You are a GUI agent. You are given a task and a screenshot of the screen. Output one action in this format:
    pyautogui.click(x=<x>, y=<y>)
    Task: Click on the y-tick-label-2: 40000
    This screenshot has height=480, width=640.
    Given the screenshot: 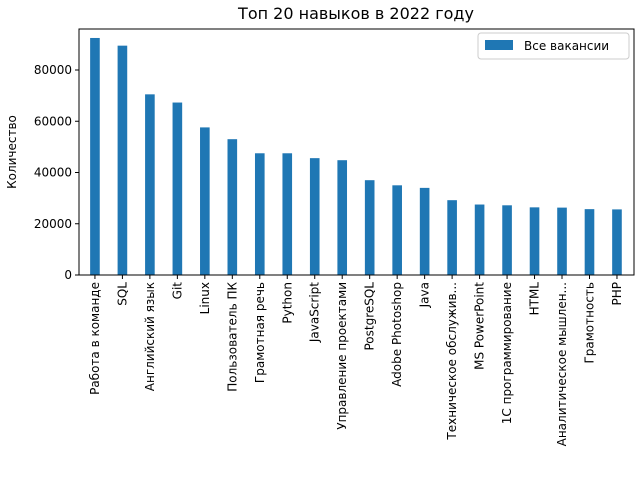 What is the action you would take?
    pyautogui.click(x=53, y=173)
    